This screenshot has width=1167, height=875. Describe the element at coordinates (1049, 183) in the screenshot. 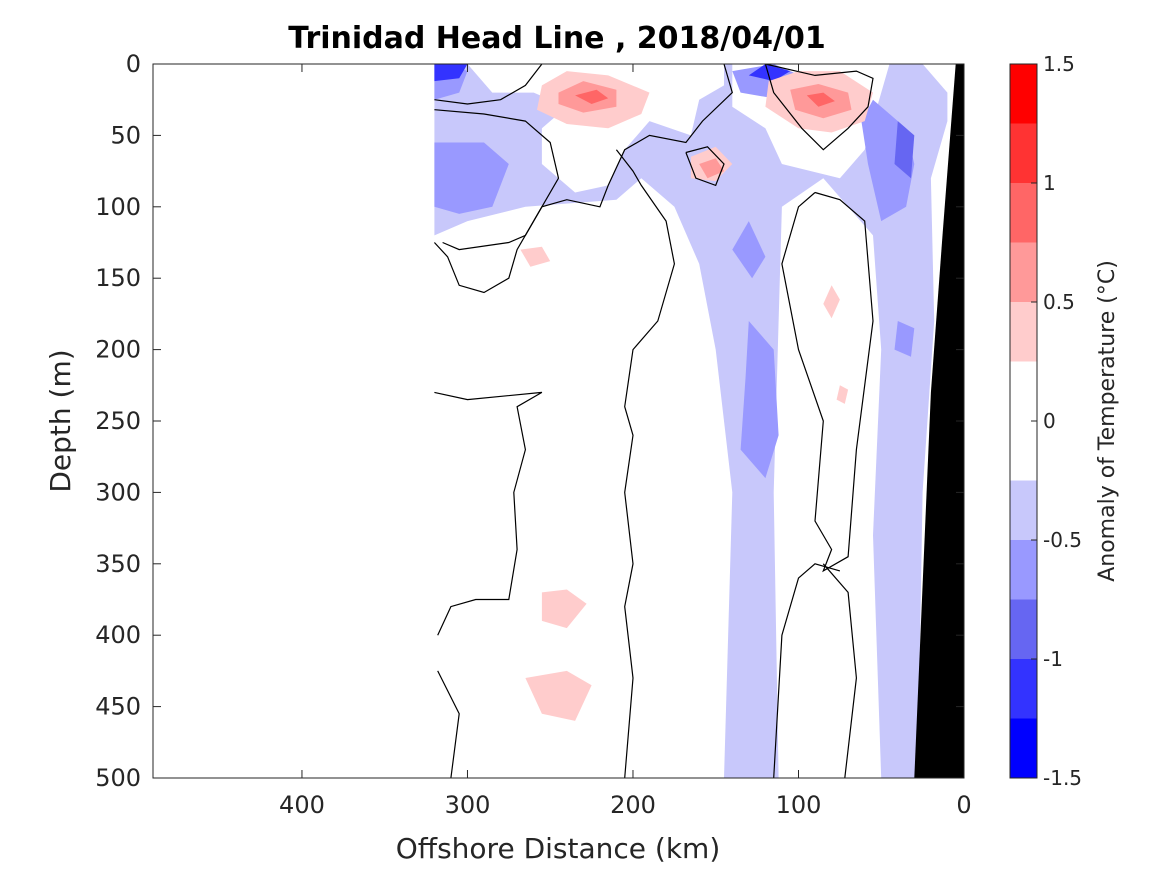

I see `colorbar-tick-label: 1` at that location.